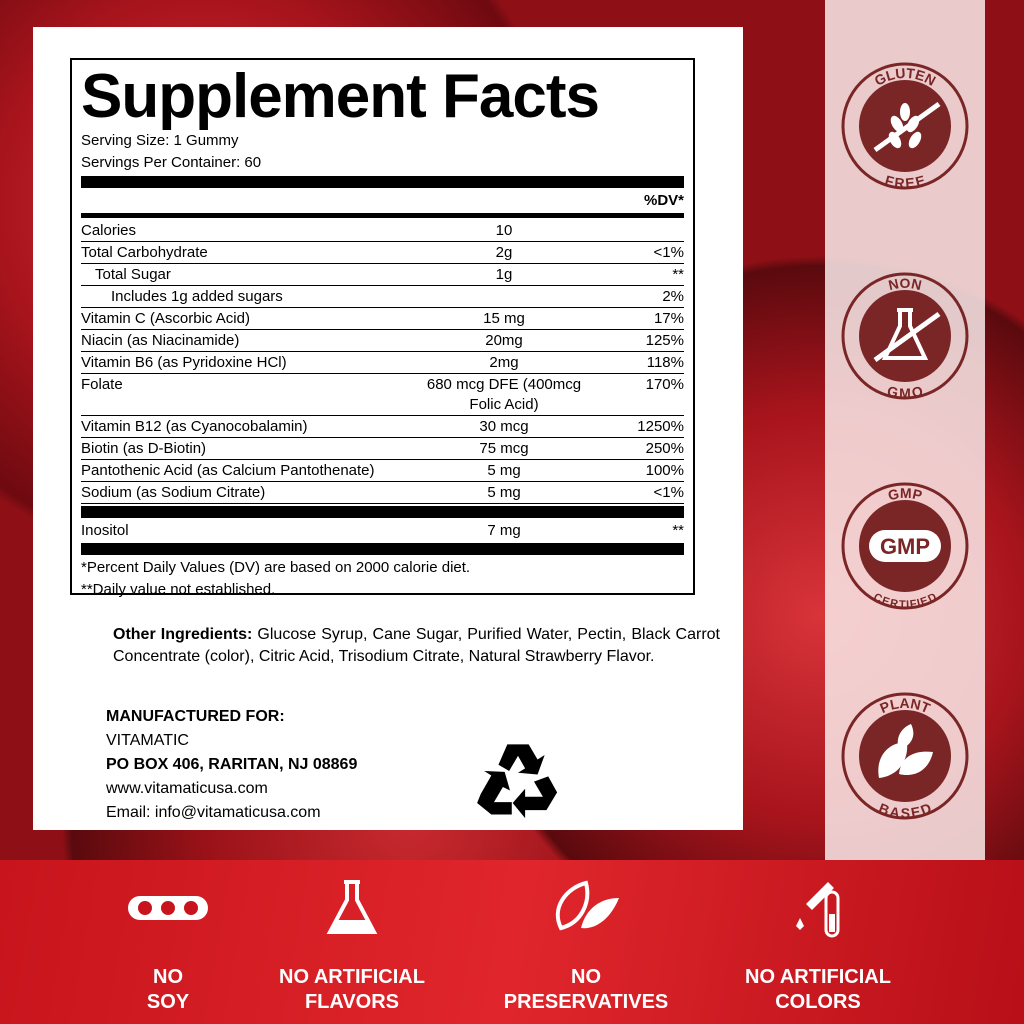 The width and height of the screenshot is (1024, 1024). What do you see at coordinates (905, 392) in the screenshot?
I see `svg-text: GMO` at bounding box center [905, 392].